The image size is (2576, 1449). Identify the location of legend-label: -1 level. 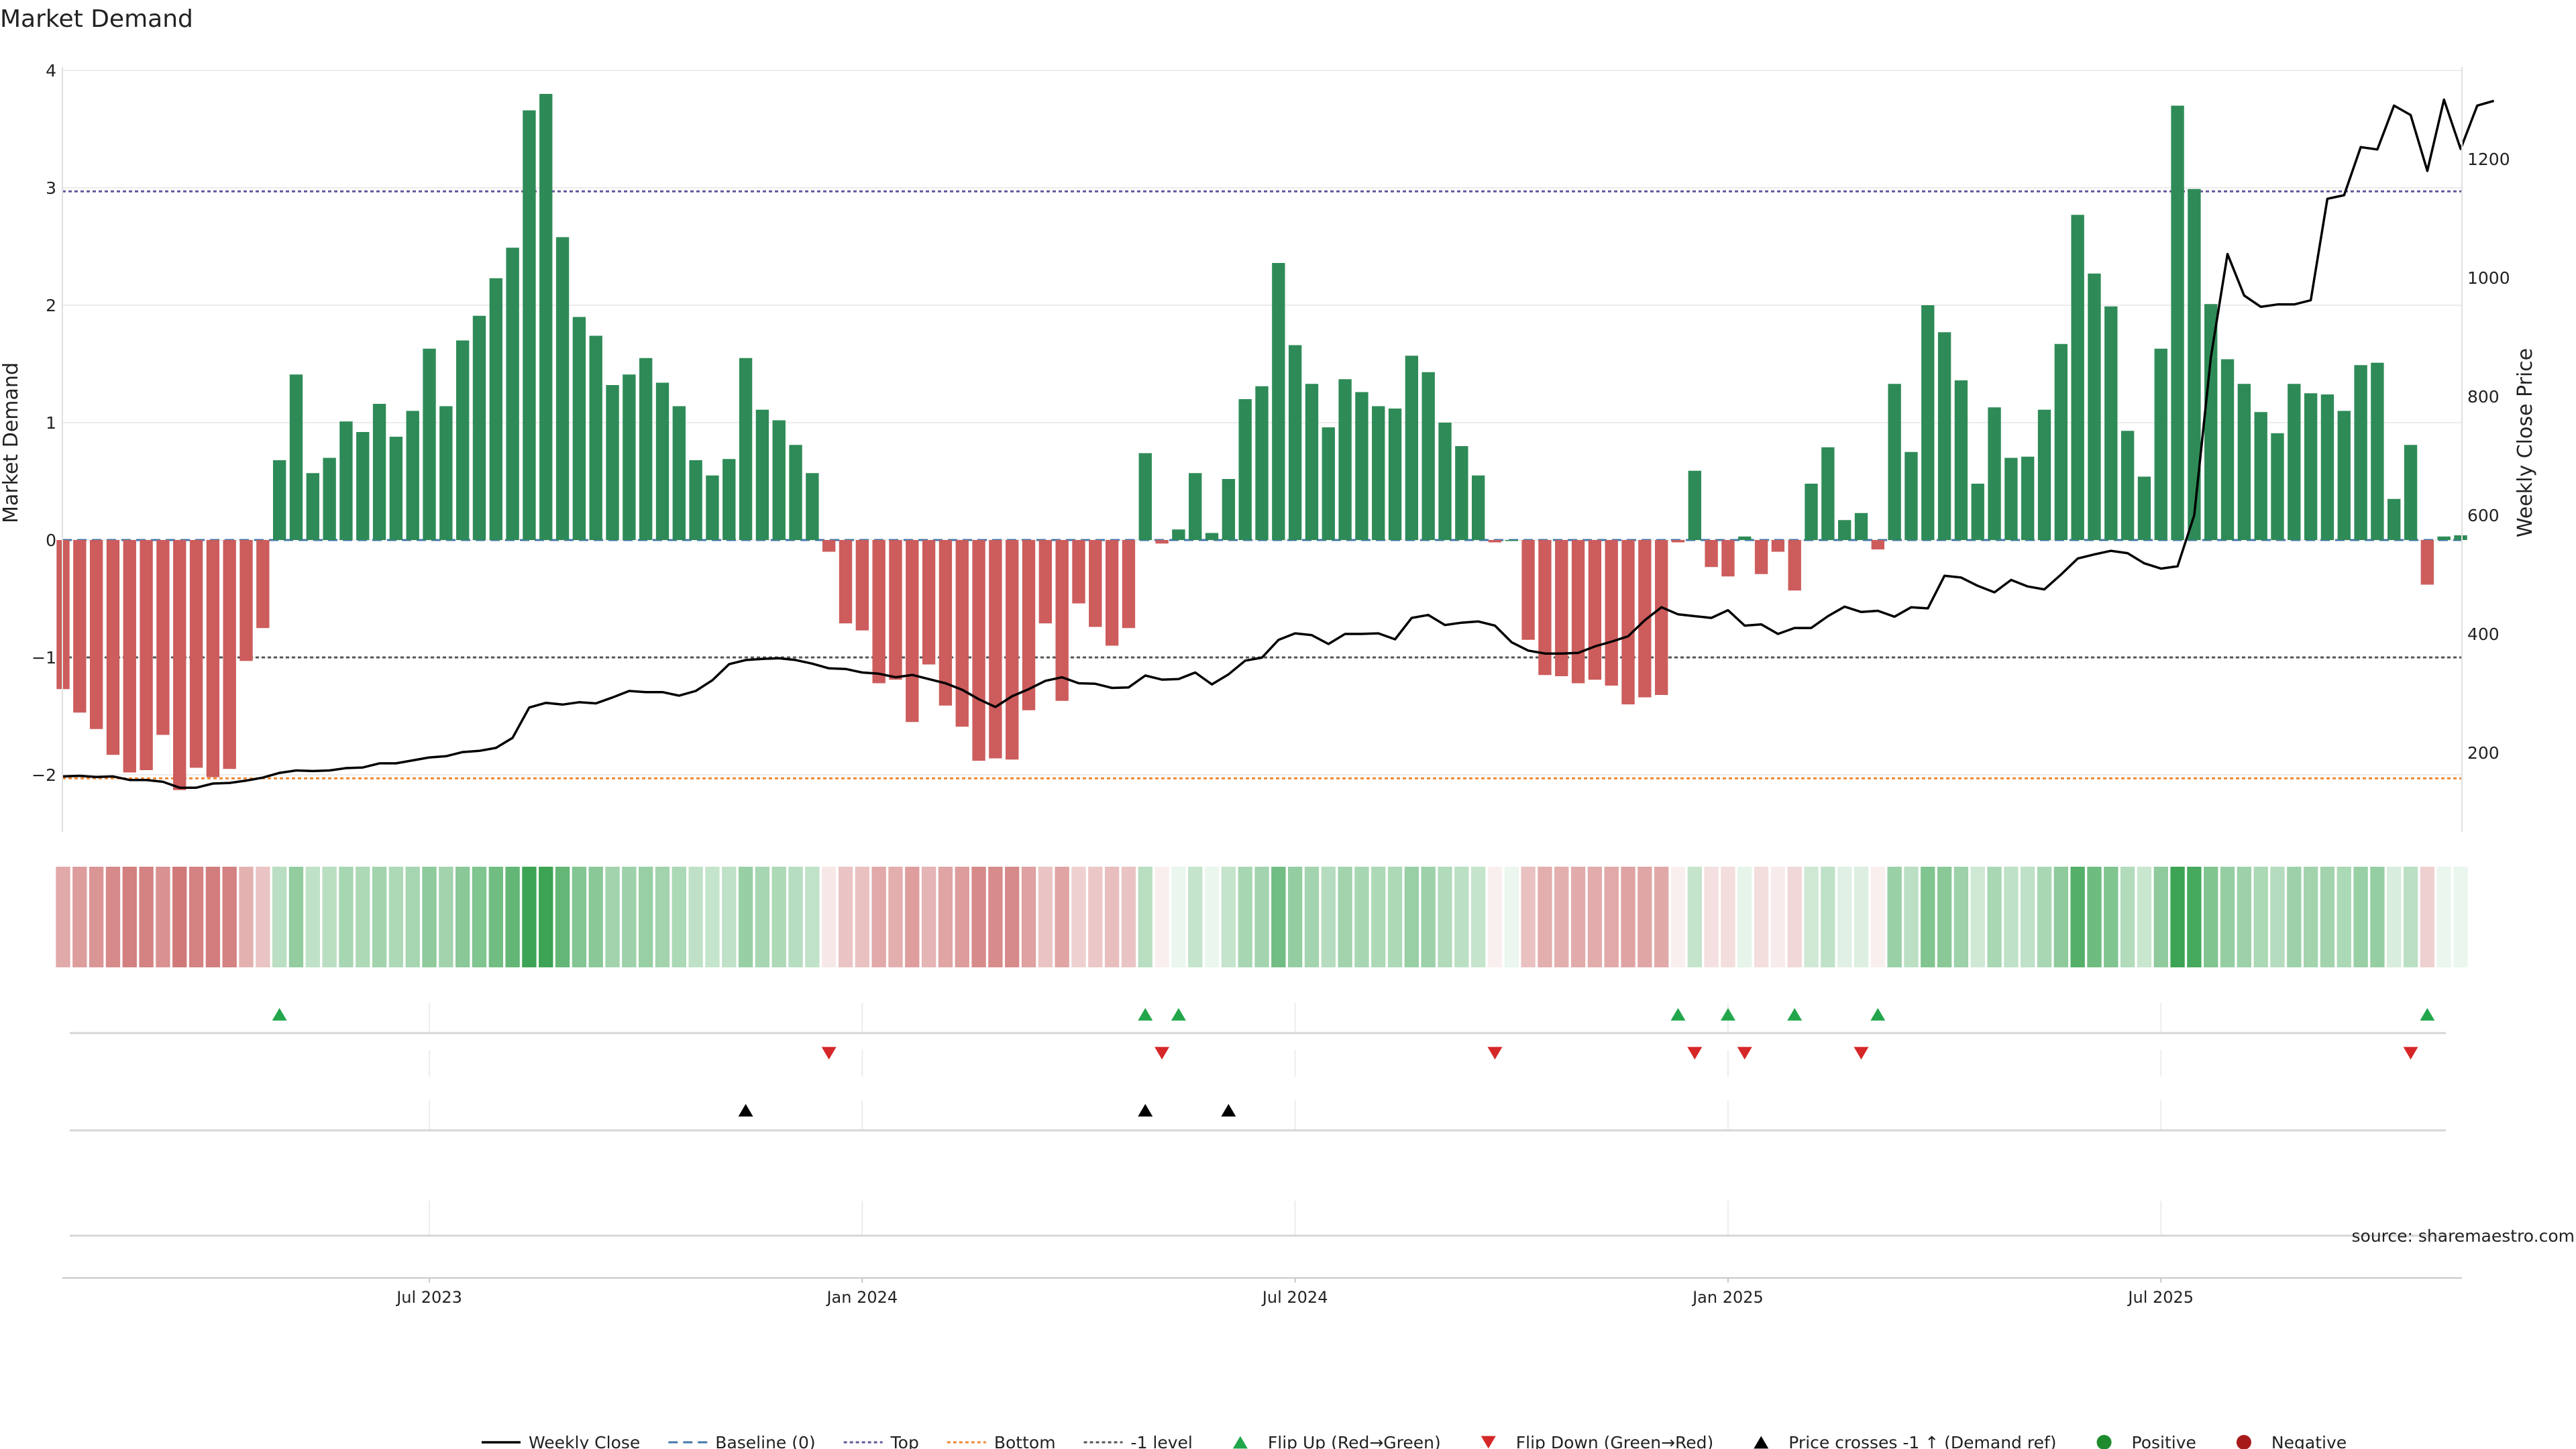
(1162, 1441).